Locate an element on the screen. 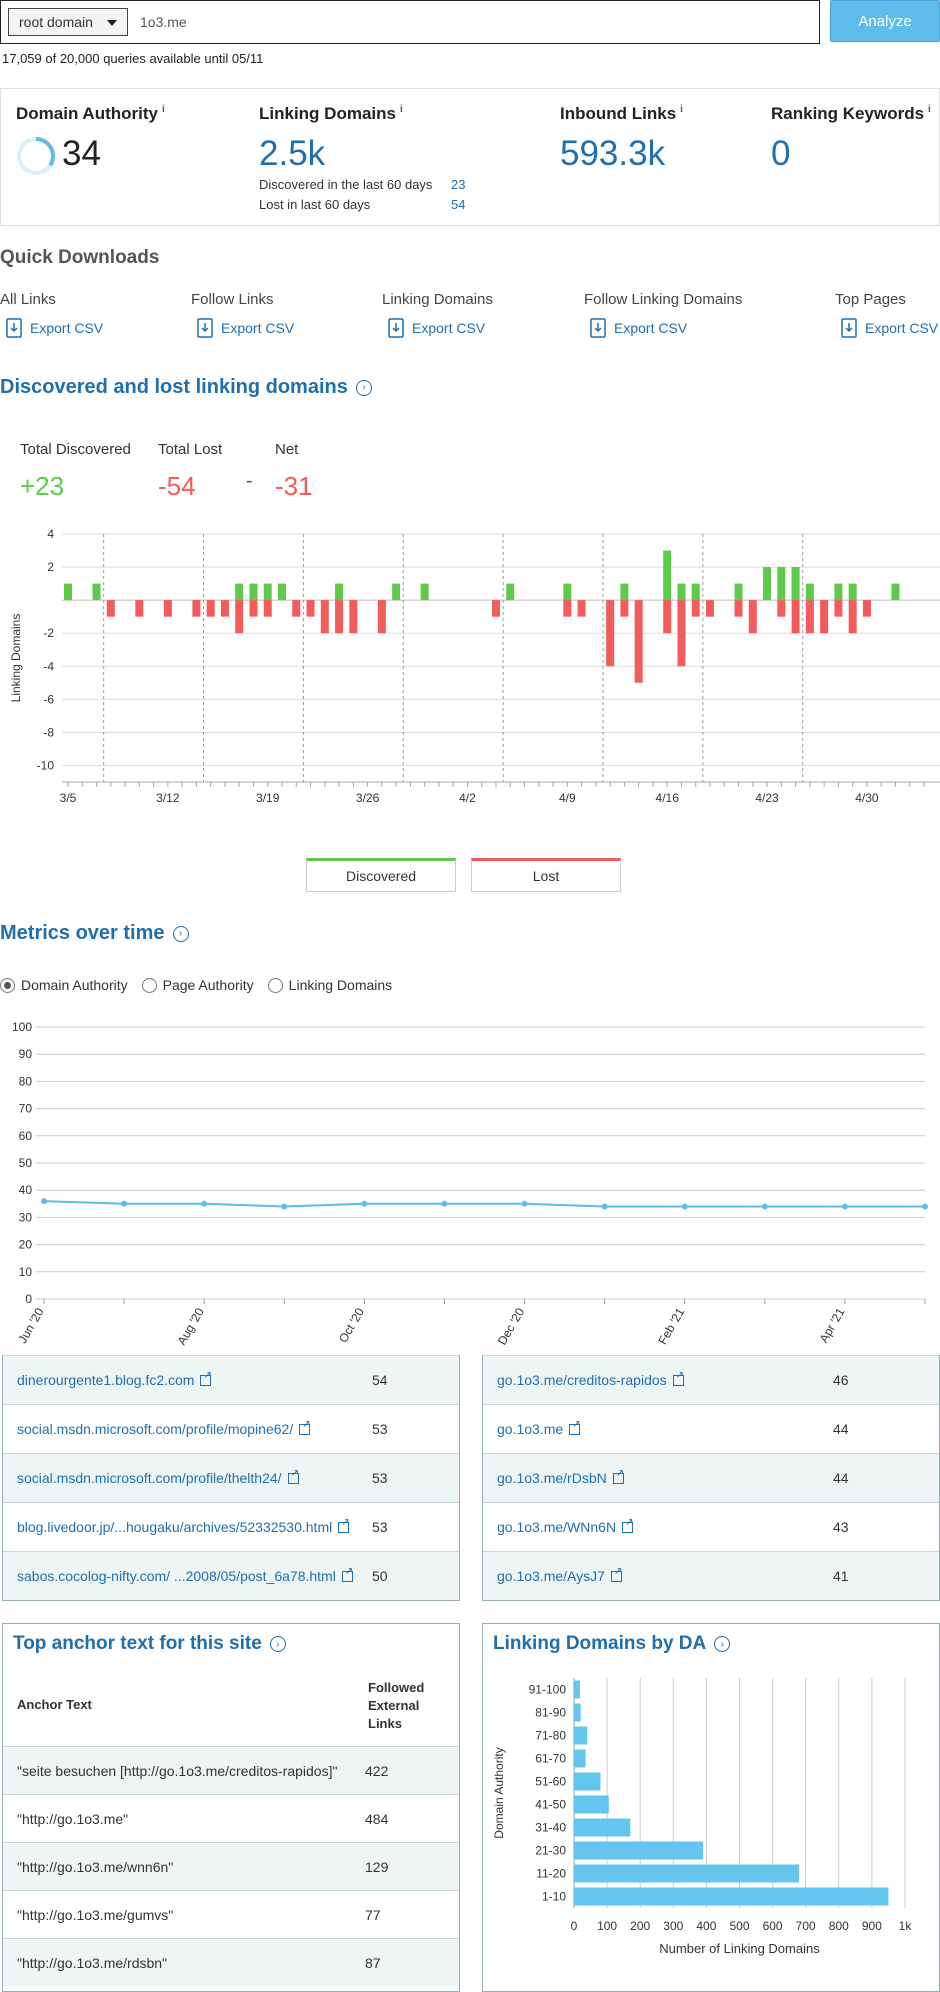 The image size is (940, 1992). page-authority-cell: 44 is located at coordinates (841, 1478).